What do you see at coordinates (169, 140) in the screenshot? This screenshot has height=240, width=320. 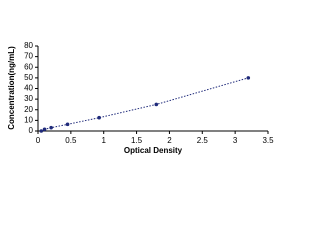 I see `x-tick-label: 2` at bounding box center [169, 140].